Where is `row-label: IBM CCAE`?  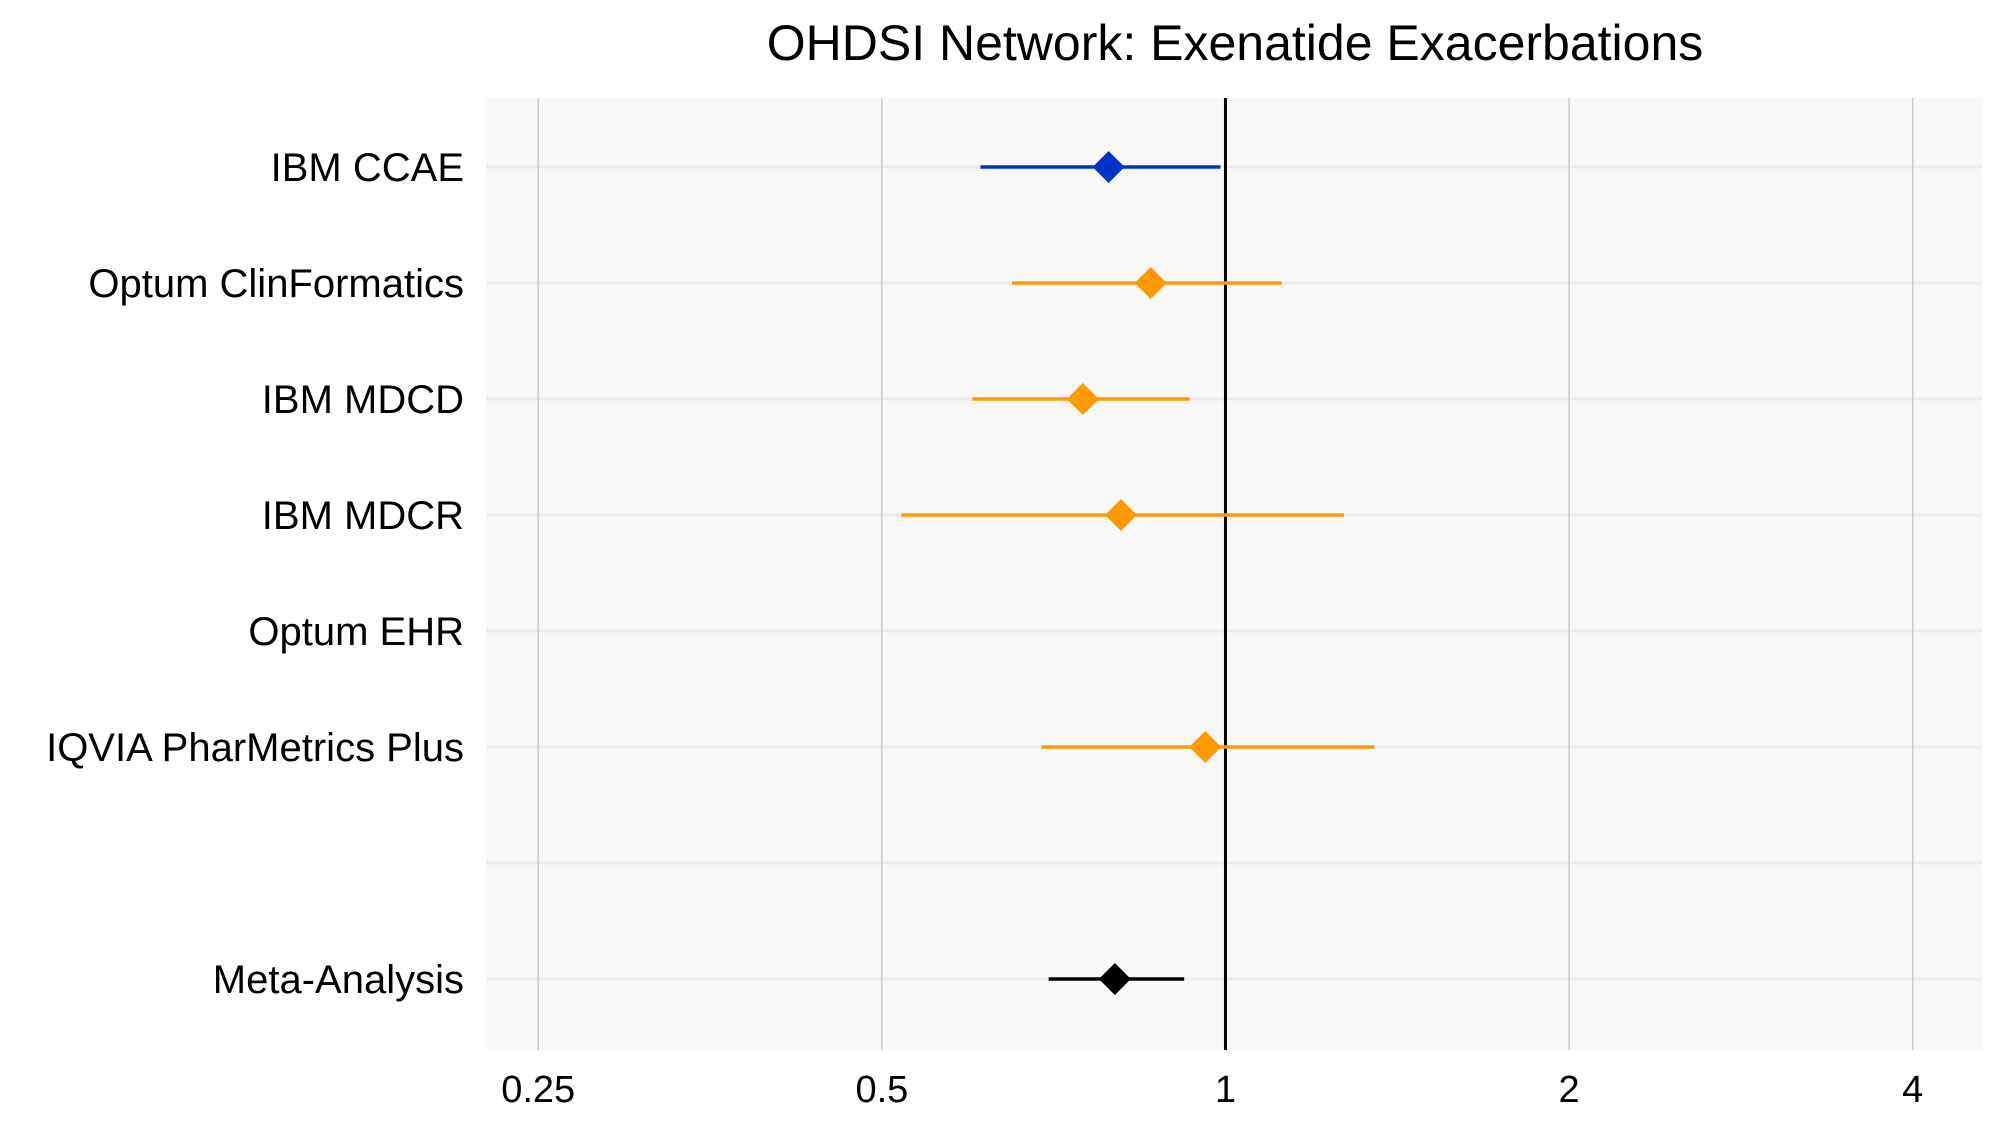 row-label: IBM CCAE is located at coordinates (367, 168).